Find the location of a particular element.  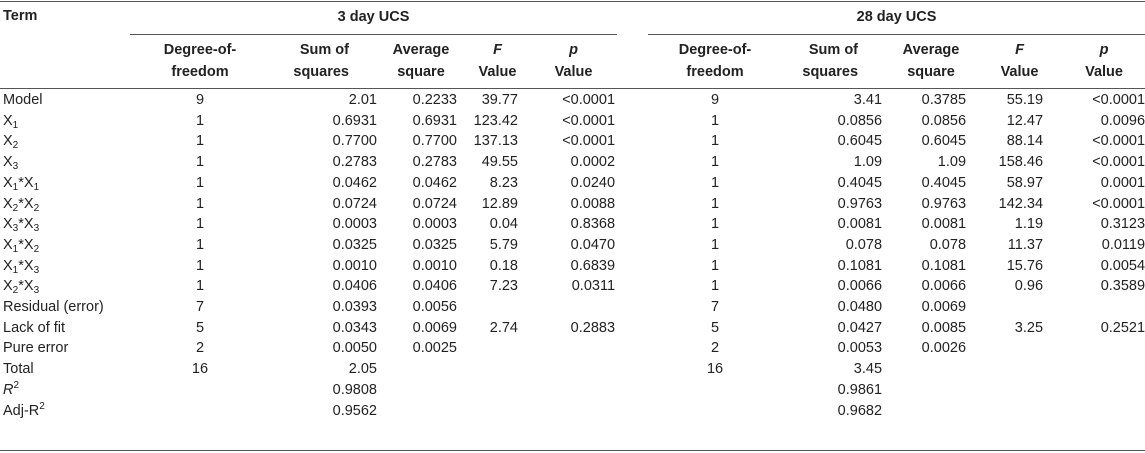

3day-sum-of-squares-cell: 0.0724 is located at coordinates (354, 203).